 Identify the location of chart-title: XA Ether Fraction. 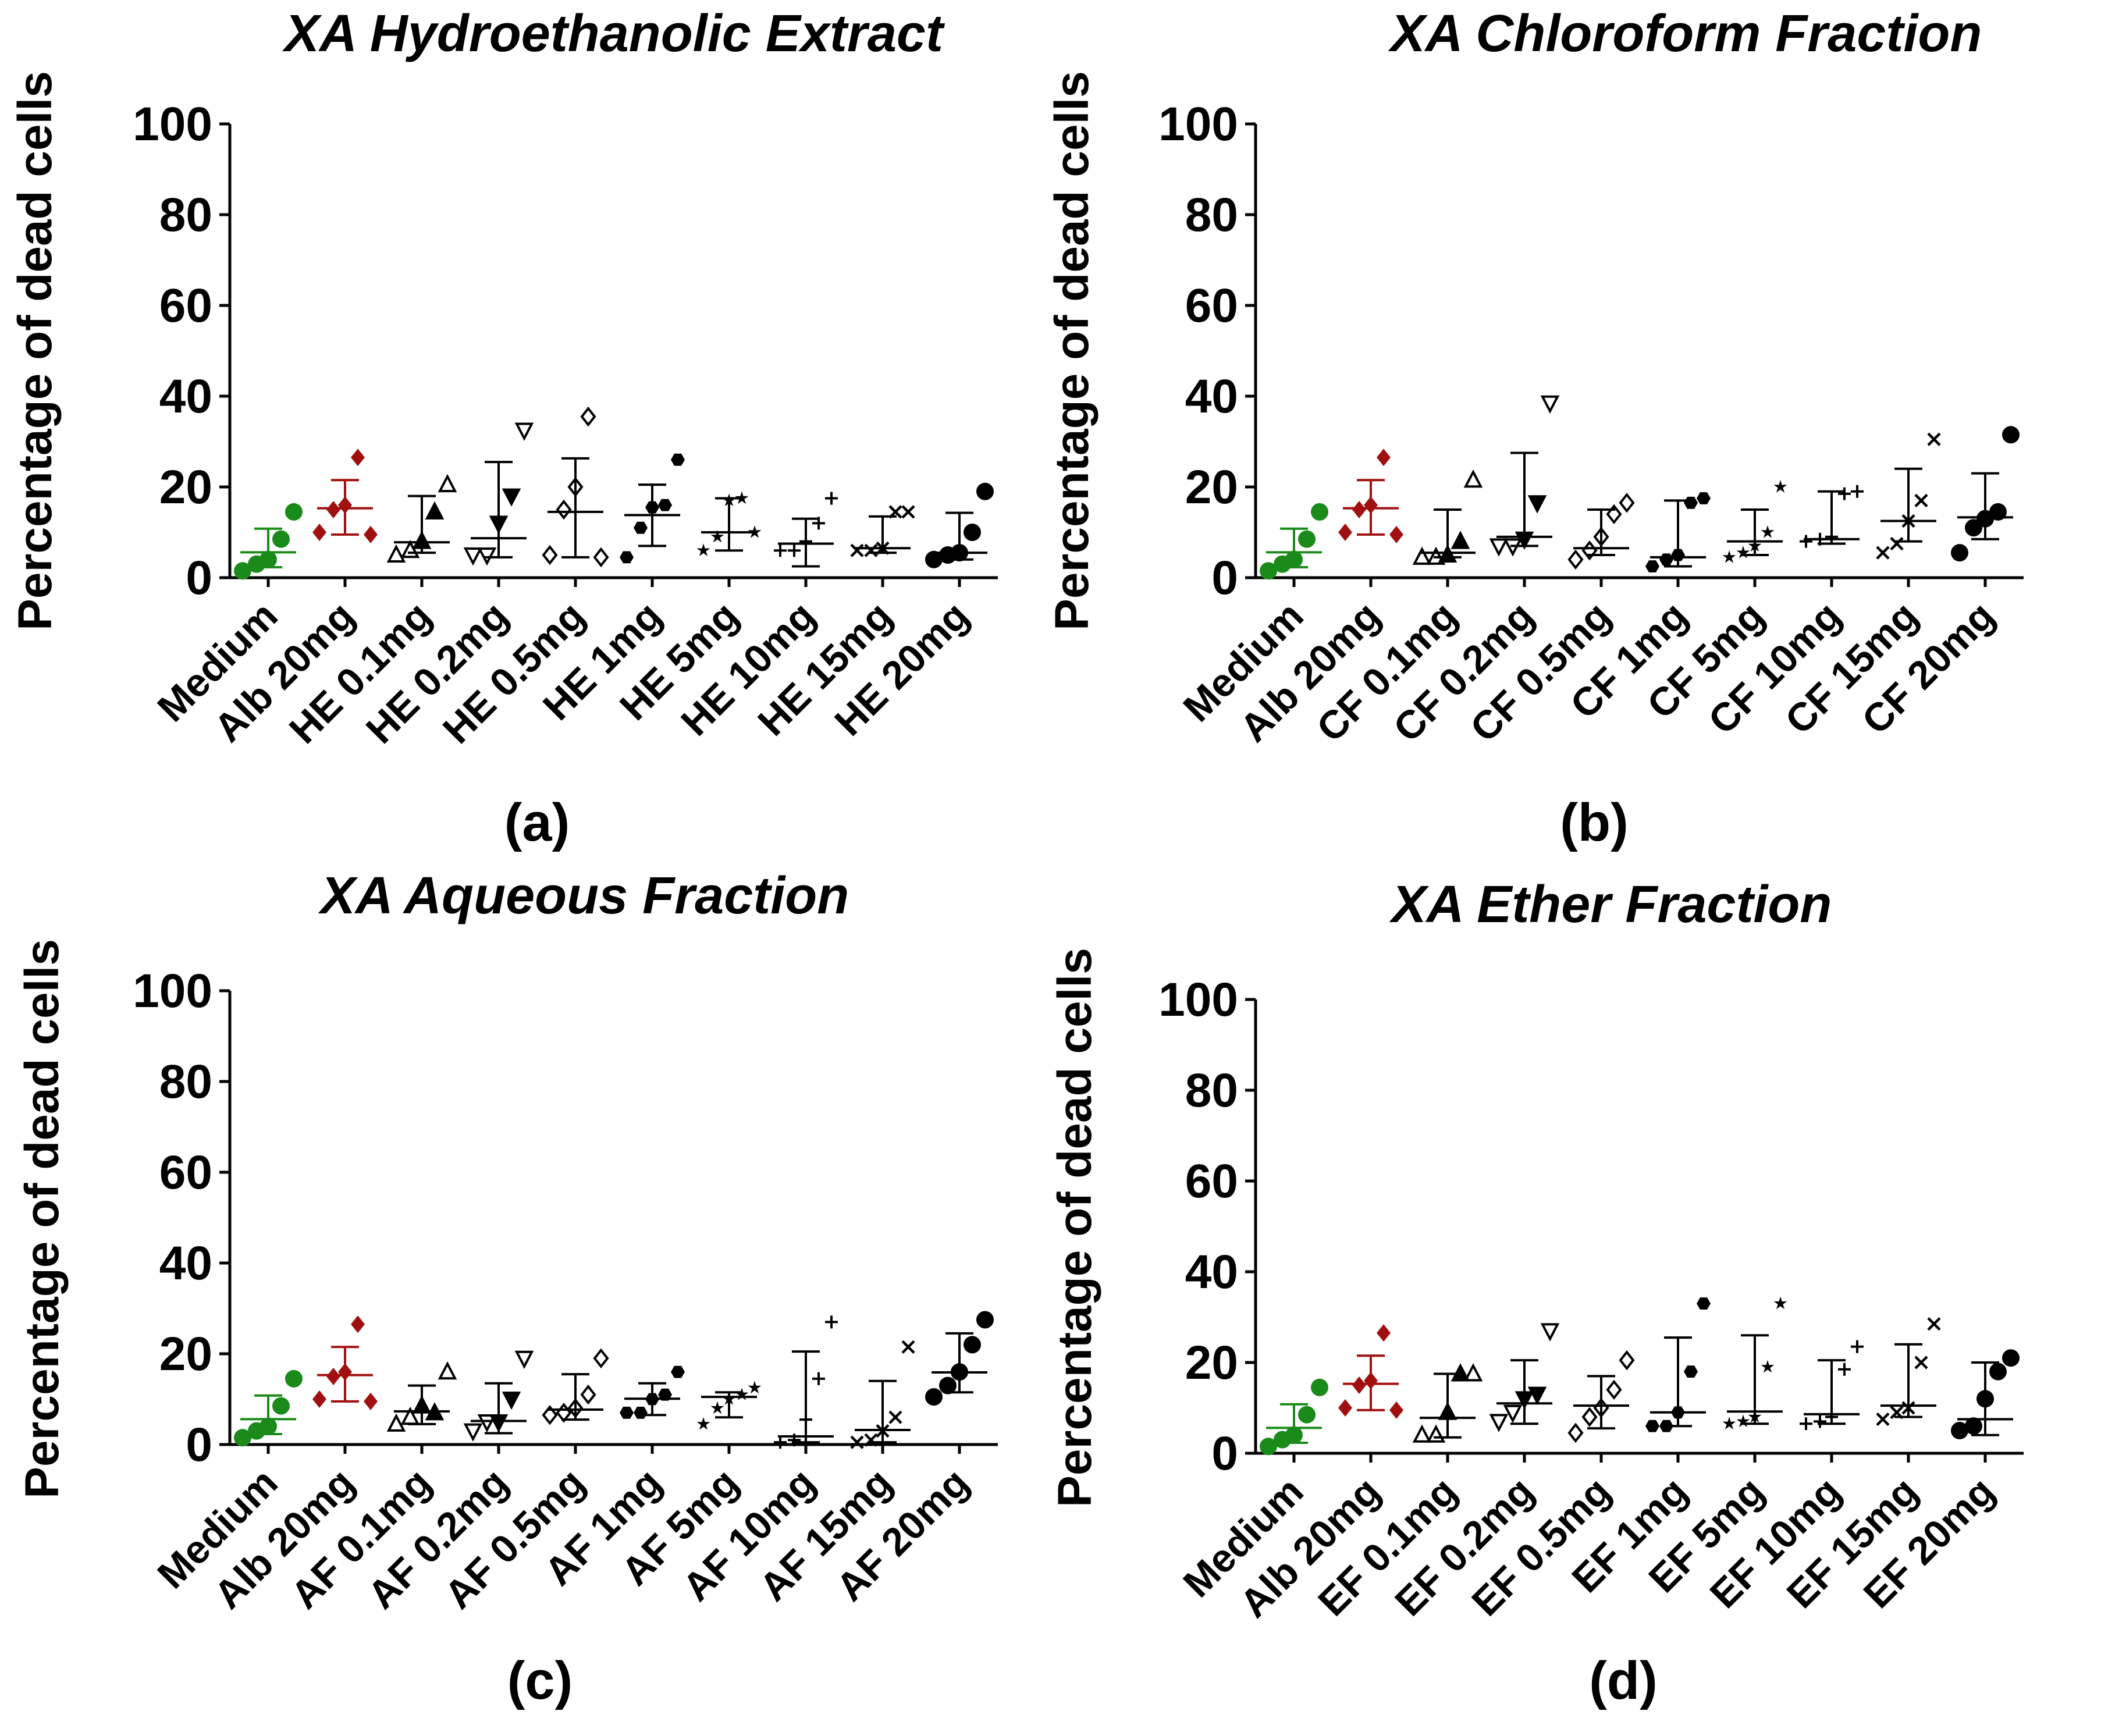
(1610, 905).